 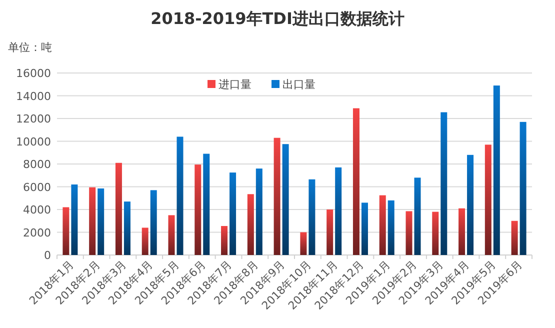 What do you see at coordinates (33, 141) in the screenshot?
I see `y-tick-label: 10000` at bounding box center [33, 141].